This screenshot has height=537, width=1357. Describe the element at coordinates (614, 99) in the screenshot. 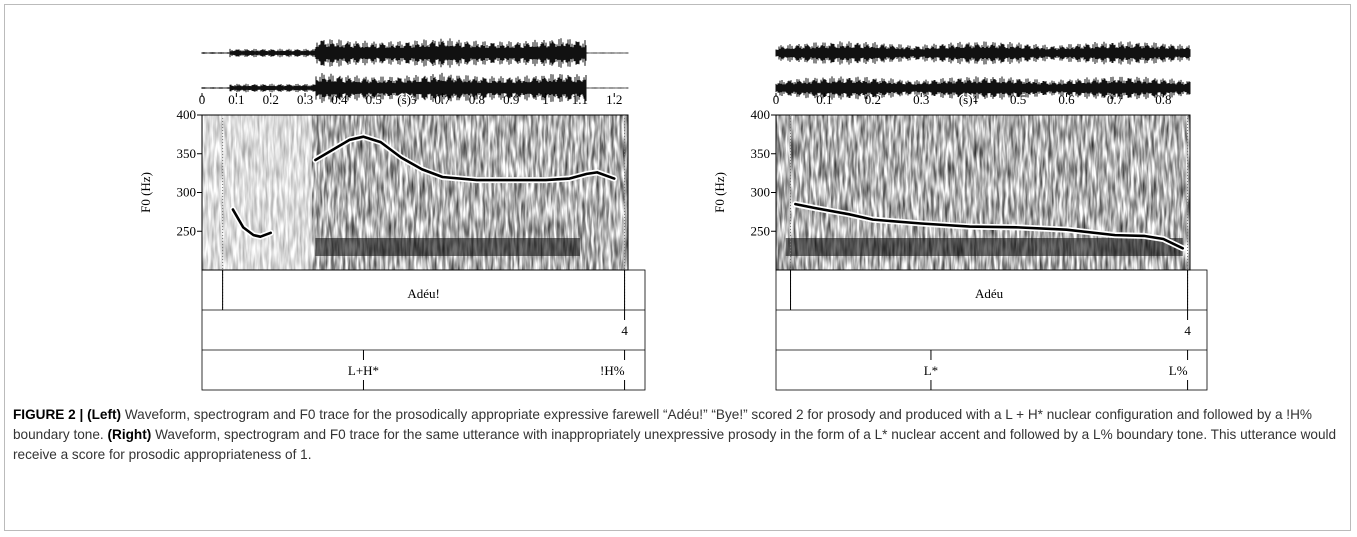

I see `x-tick-label: 1.2` at that location.